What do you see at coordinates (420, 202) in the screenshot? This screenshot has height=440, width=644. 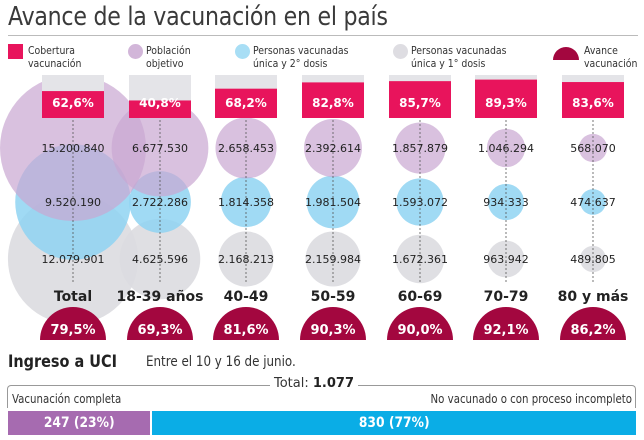 I see `segunda-label-60-69: 1.593.072` at bounding box center [420, 202].